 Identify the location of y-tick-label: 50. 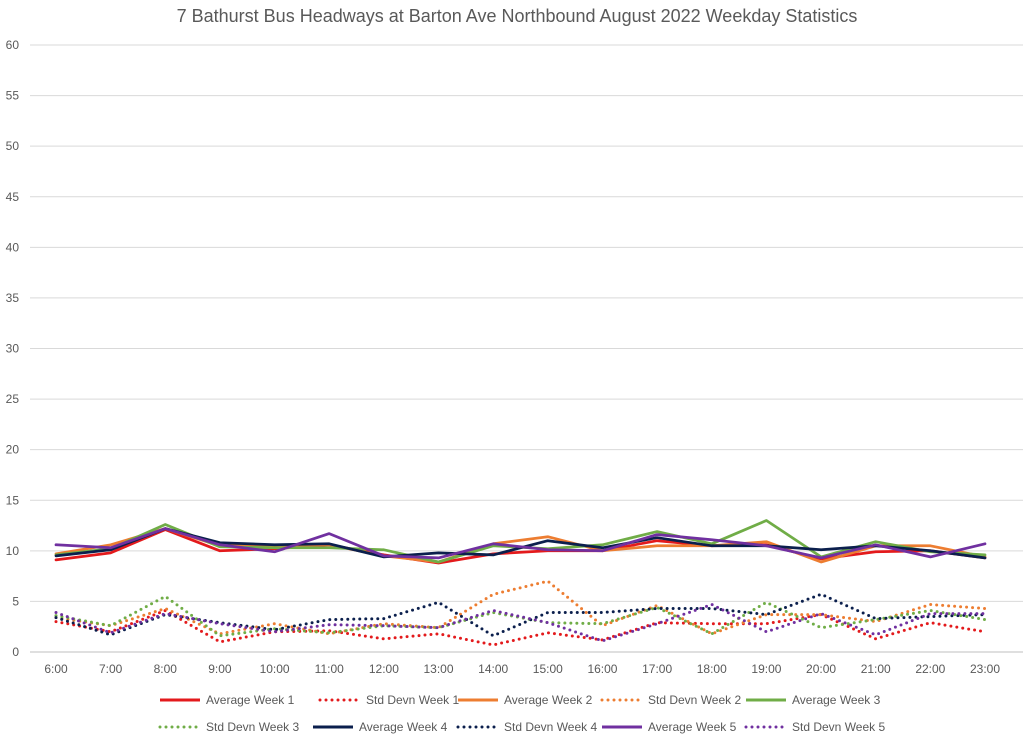
(13, 146).